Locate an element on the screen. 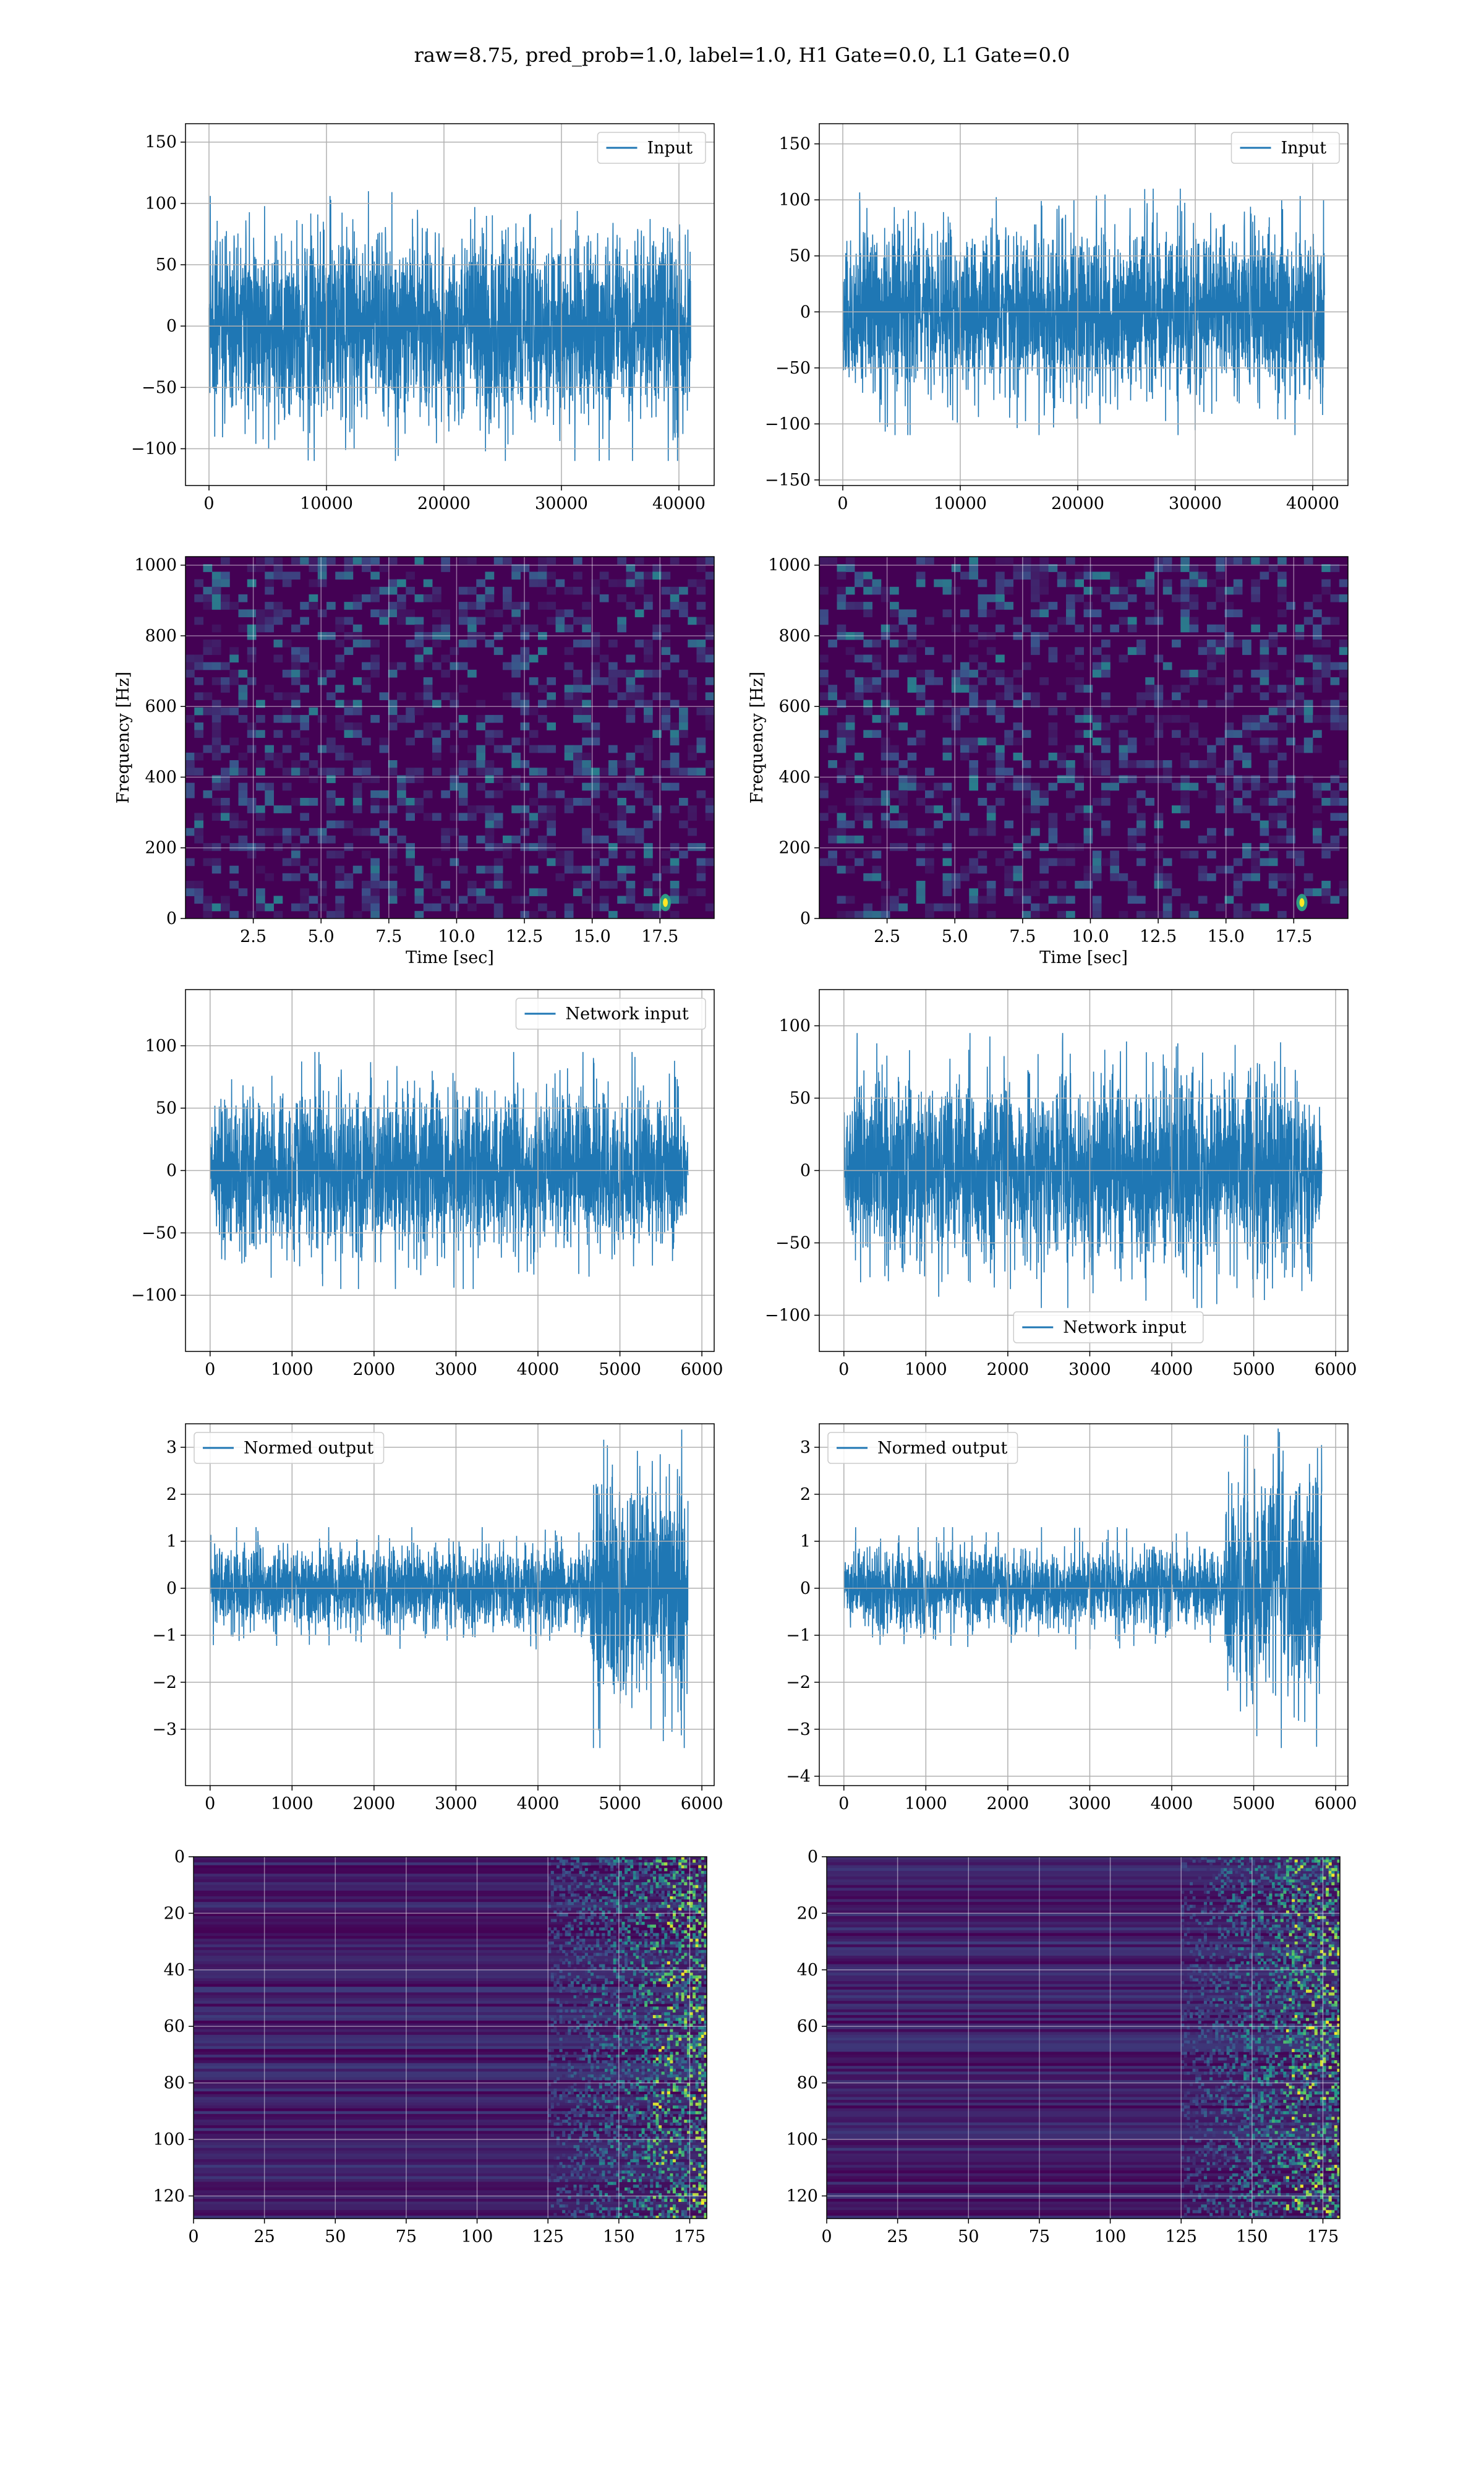 The width and height of the screenshot is (1484, 2474). x-tick-label: 2000 is located at coordinates (1008, 1369).